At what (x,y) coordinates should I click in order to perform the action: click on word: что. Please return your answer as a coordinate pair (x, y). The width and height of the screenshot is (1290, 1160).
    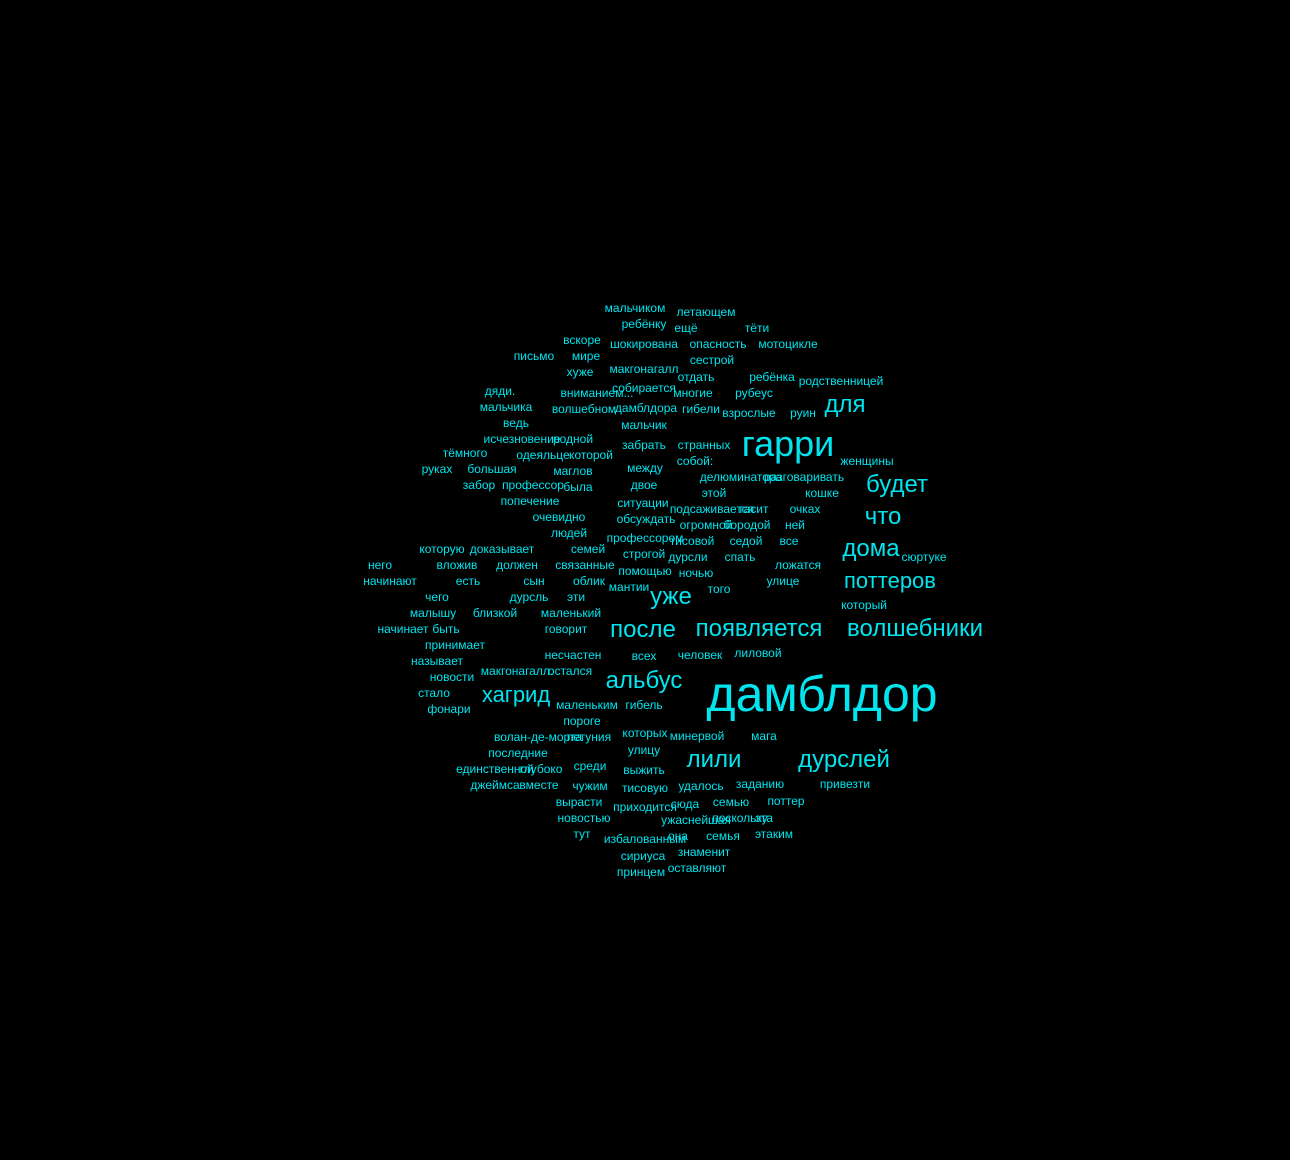
    Looking at the image, I should click on (883, 516).